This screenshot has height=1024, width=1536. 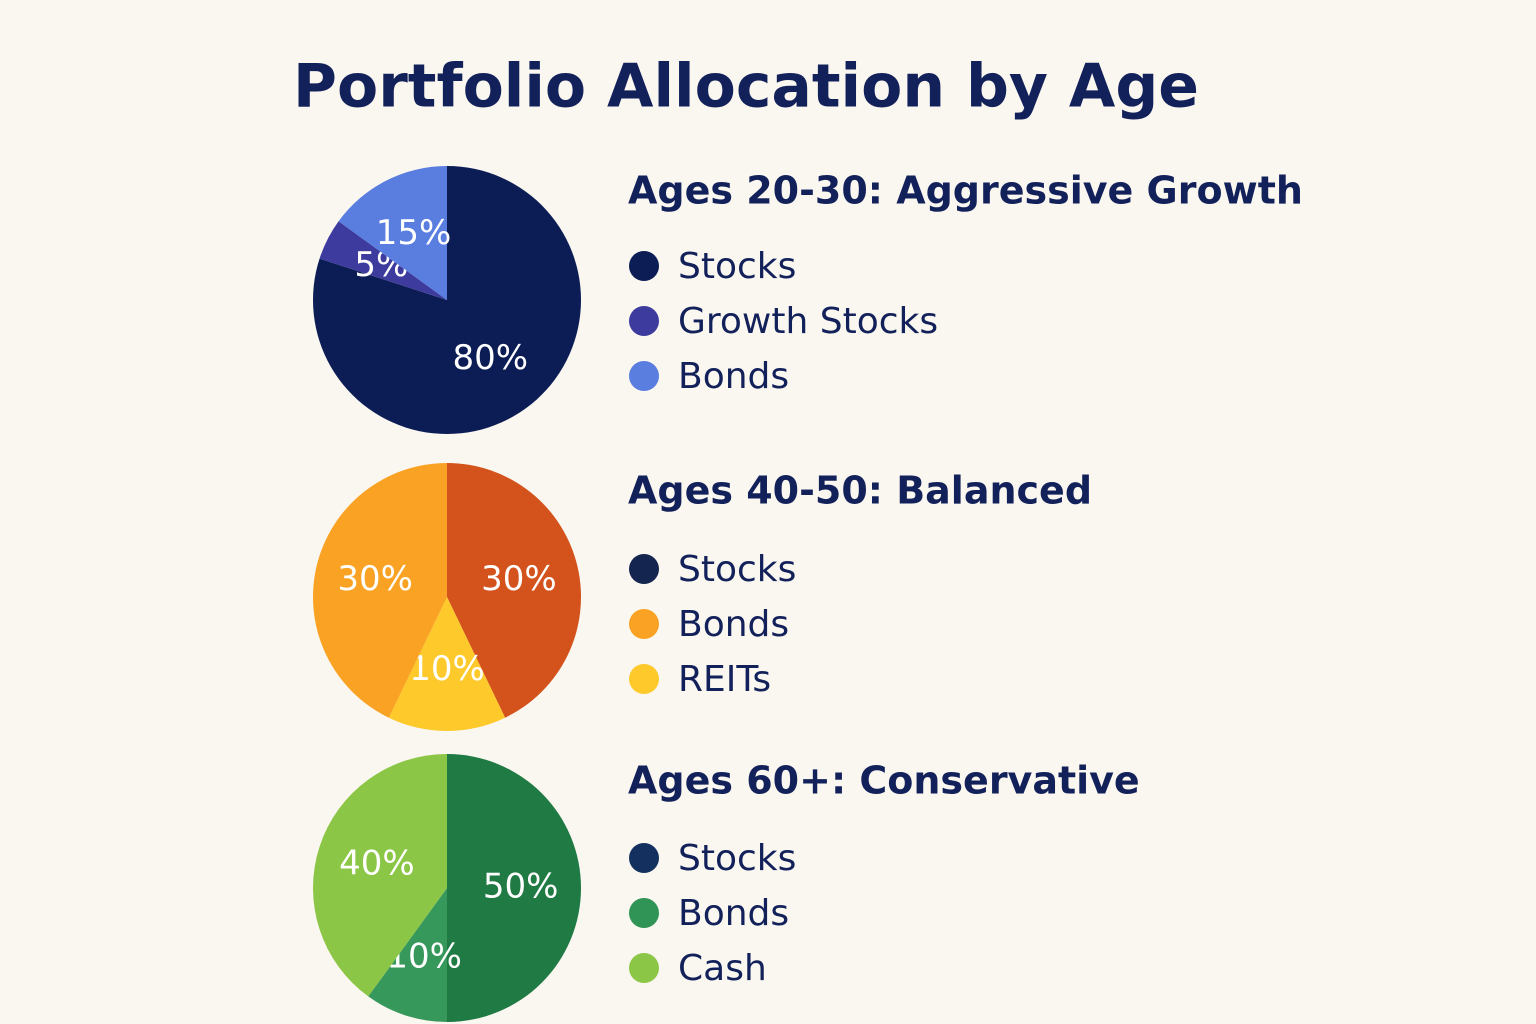 I want to click on page-title: Portfolio Allocation by Age, so click(x=746, y=87).